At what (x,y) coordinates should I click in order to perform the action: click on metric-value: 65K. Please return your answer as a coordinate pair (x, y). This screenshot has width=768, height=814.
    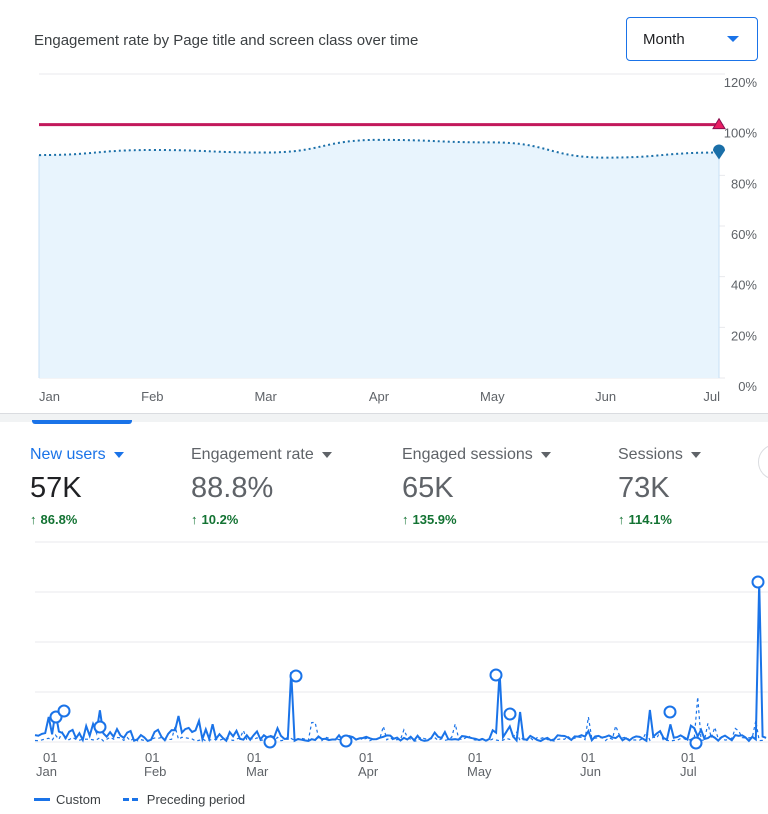
    Looking at the image, I should click on (428, 488).